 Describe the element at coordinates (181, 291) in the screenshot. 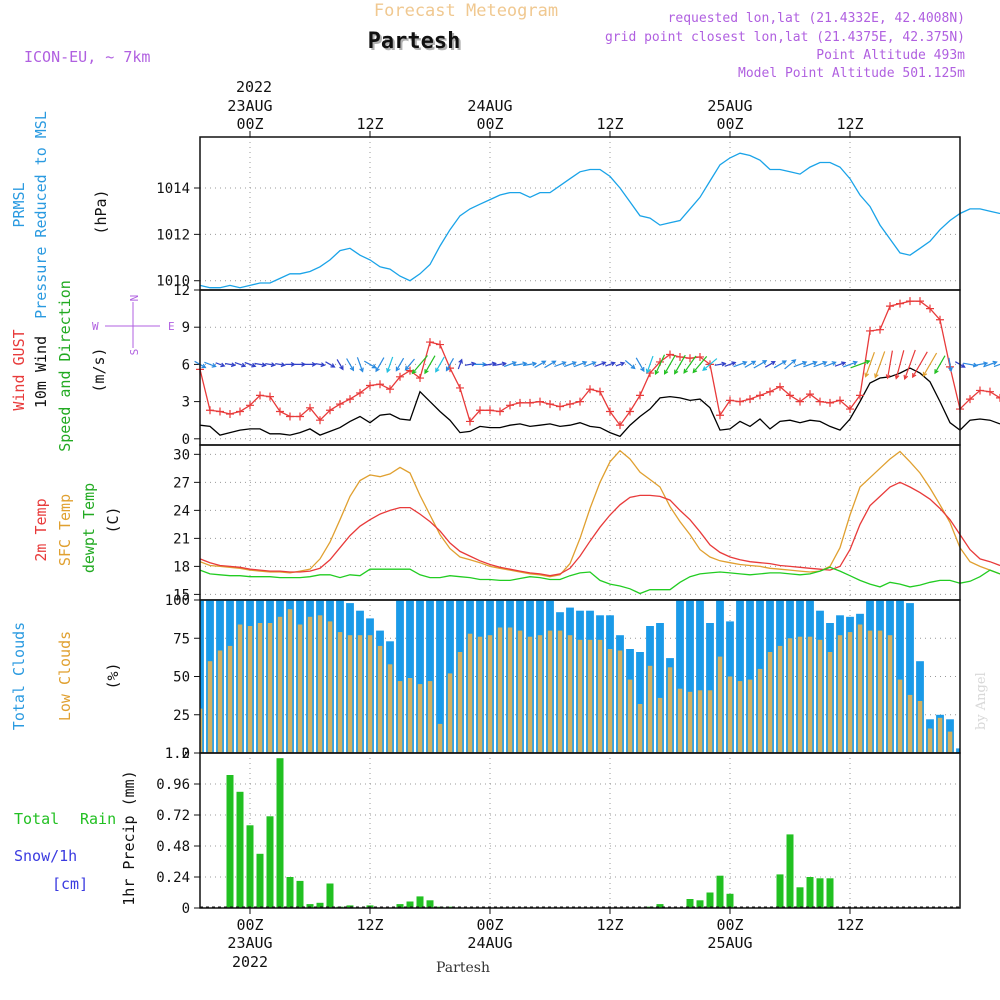

I see `y-tick-label: 12` at that location.